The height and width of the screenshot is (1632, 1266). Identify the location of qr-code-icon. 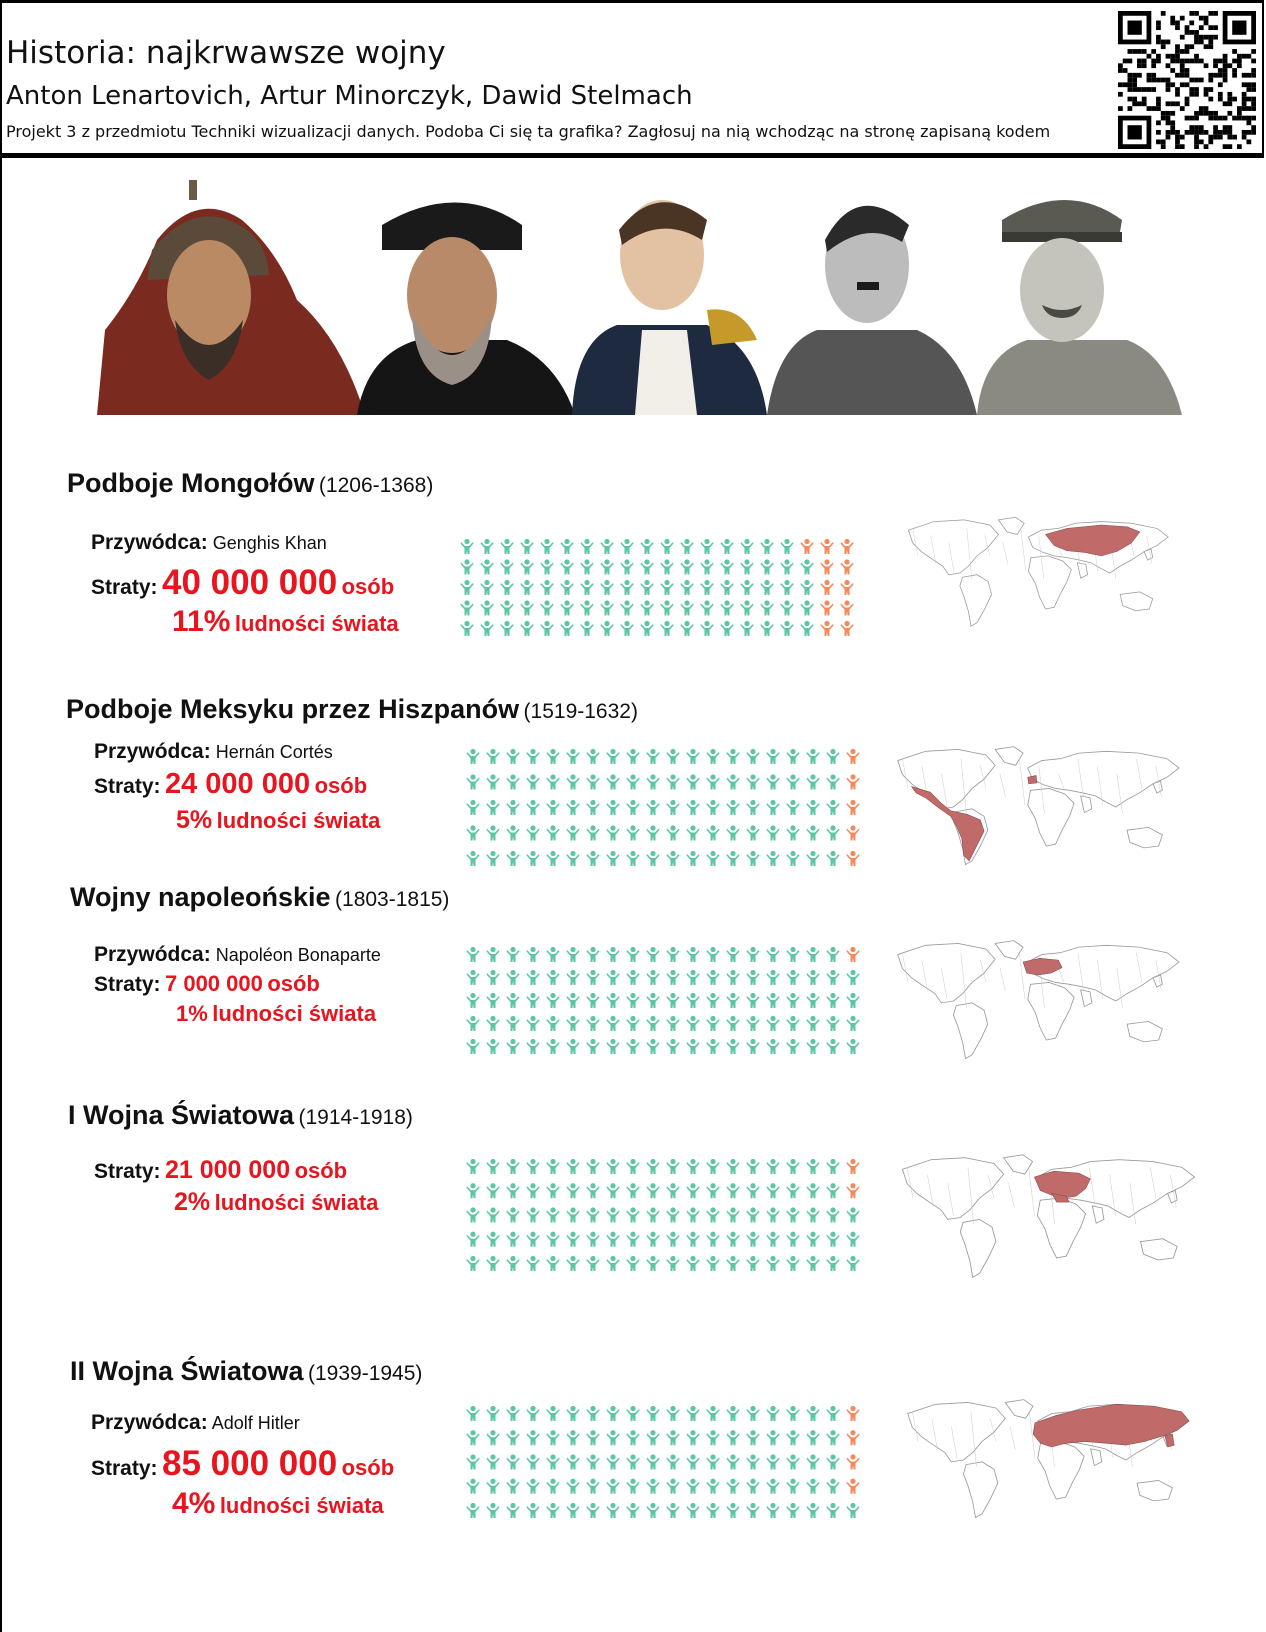
(1187, 80).